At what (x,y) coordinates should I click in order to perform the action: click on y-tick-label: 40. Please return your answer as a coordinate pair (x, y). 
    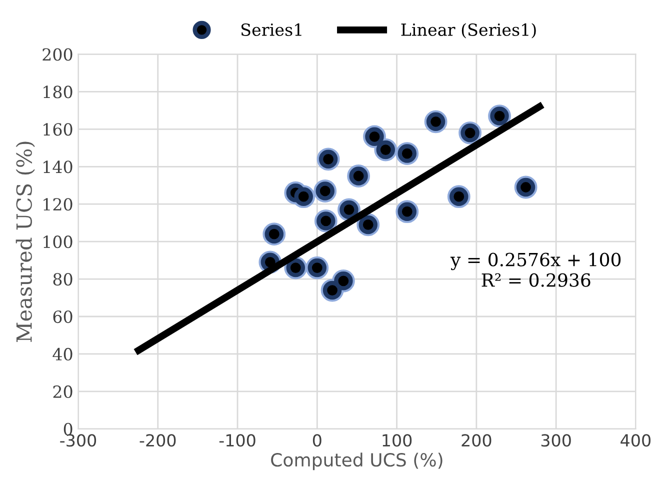
    Looking at the image, I should click on (62, 354).